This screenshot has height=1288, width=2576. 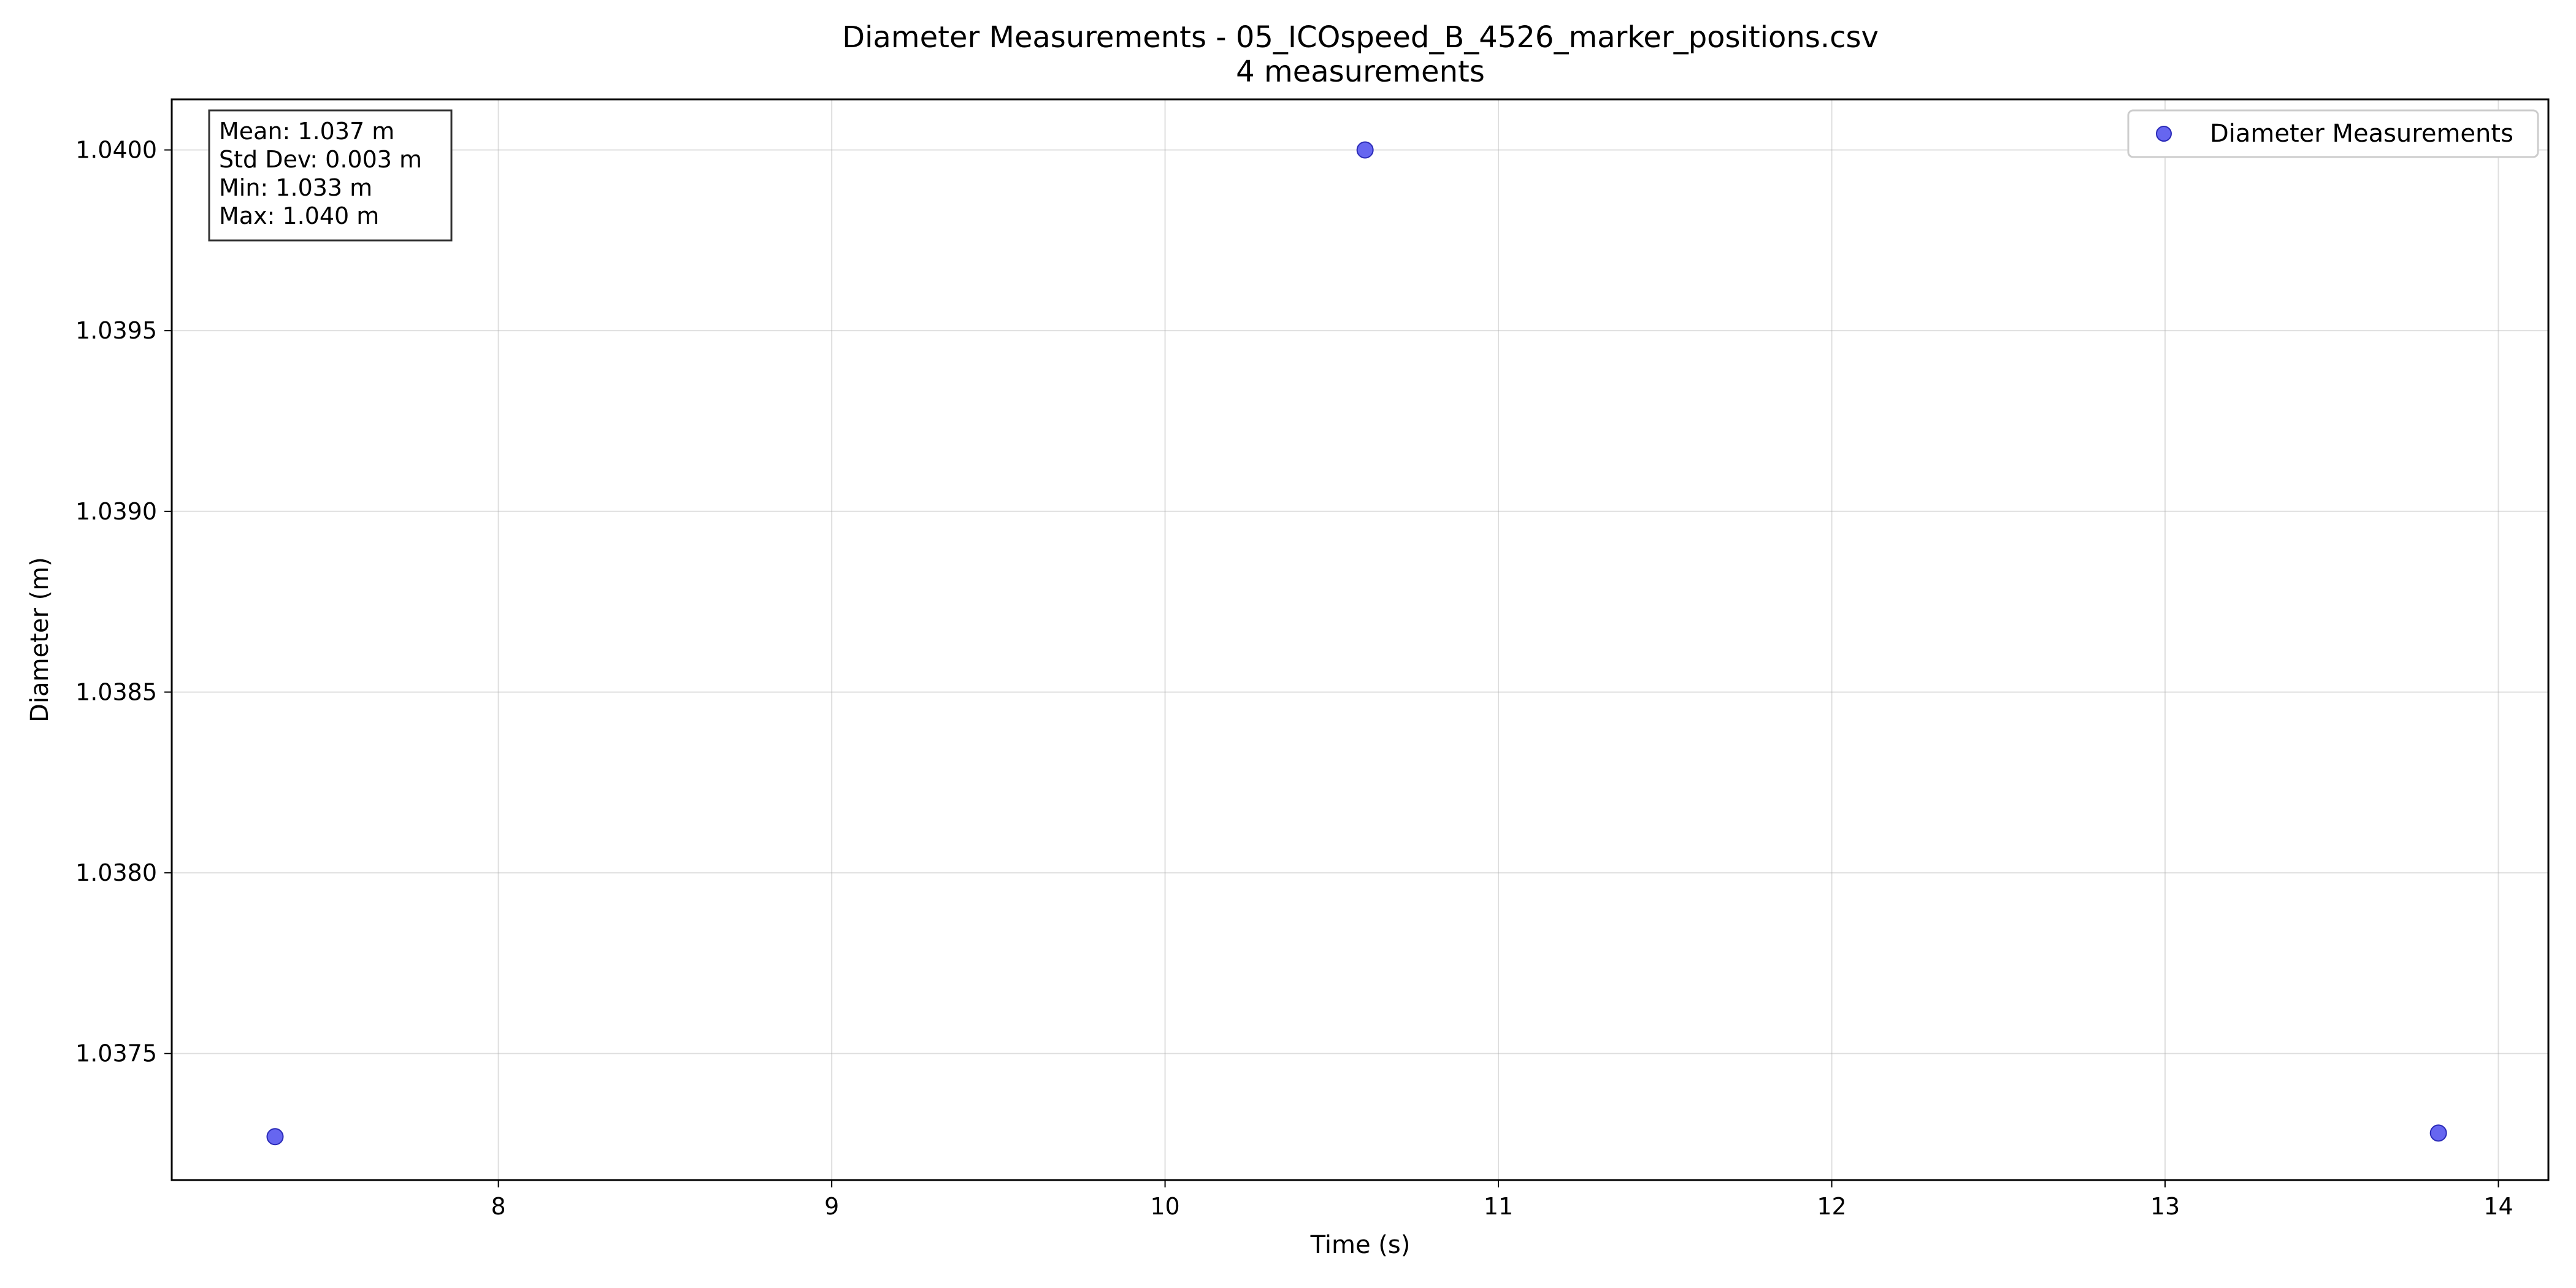 I want to click on x-axis-label: Time (s), so click(x=1360, y=1245).